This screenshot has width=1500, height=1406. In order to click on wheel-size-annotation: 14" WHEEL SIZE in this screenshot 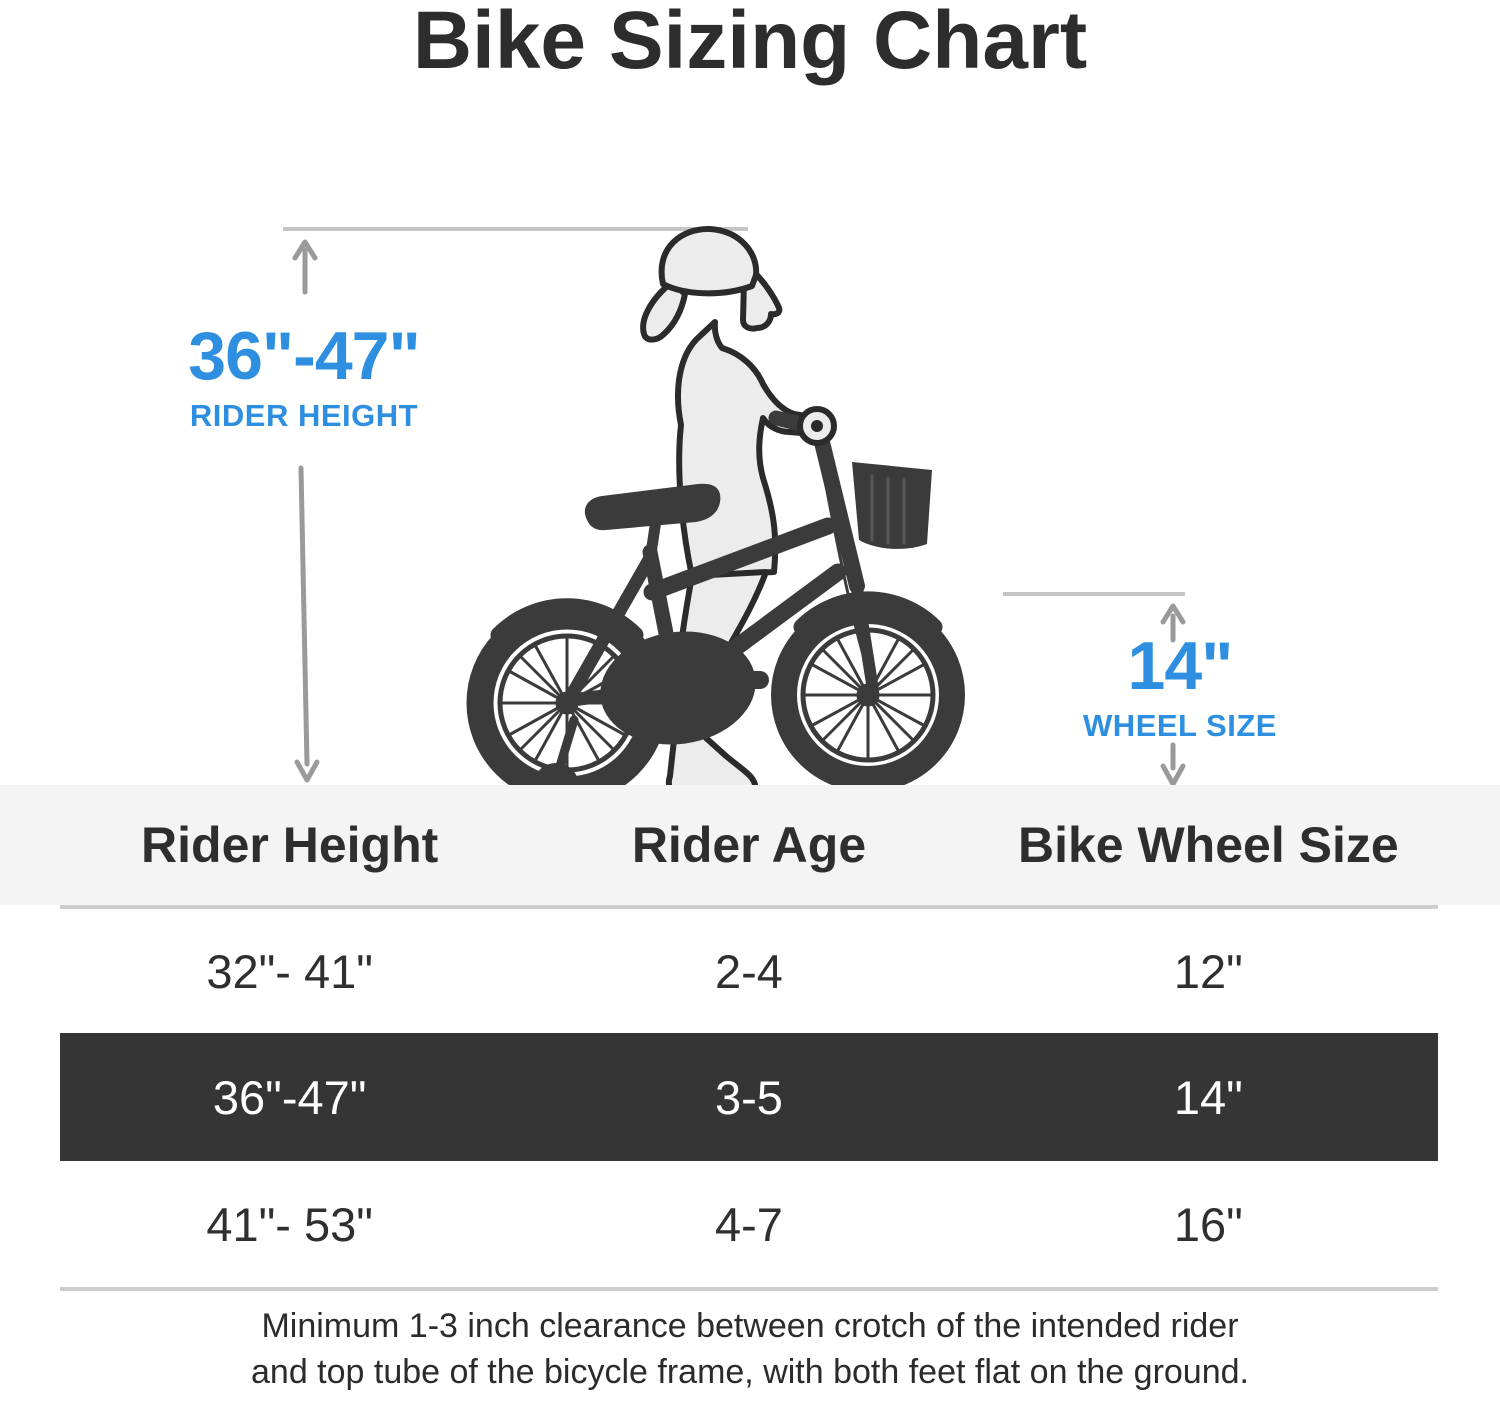, I will do `click(1180, 688)`.